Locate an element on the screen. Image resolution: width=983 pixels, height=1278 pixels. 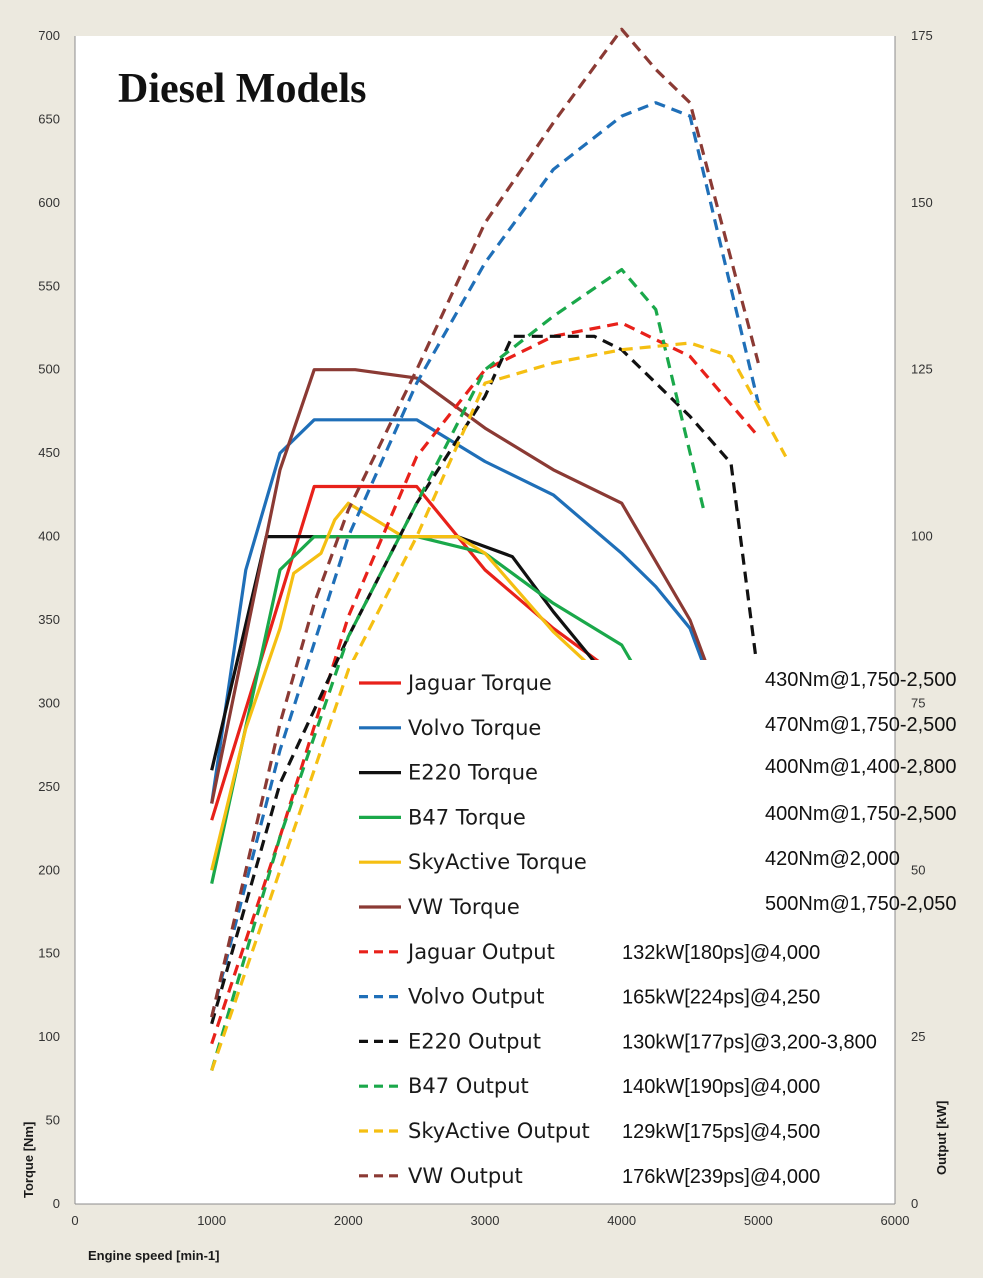
y2-tick-label: 175 is located at coordinates (922, 35).